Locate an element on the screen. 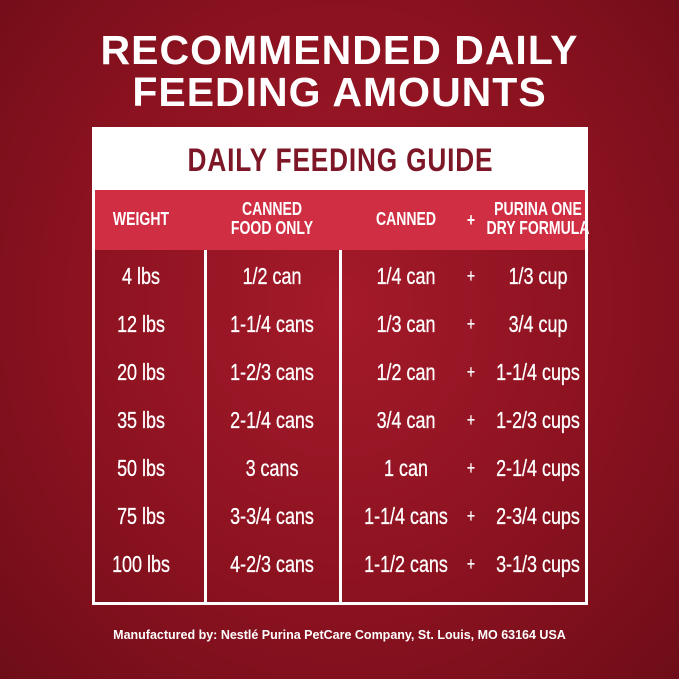 This screenshot has width=679, height=679. cell-weight: 75 lbs is located at coordinates (141, 516).